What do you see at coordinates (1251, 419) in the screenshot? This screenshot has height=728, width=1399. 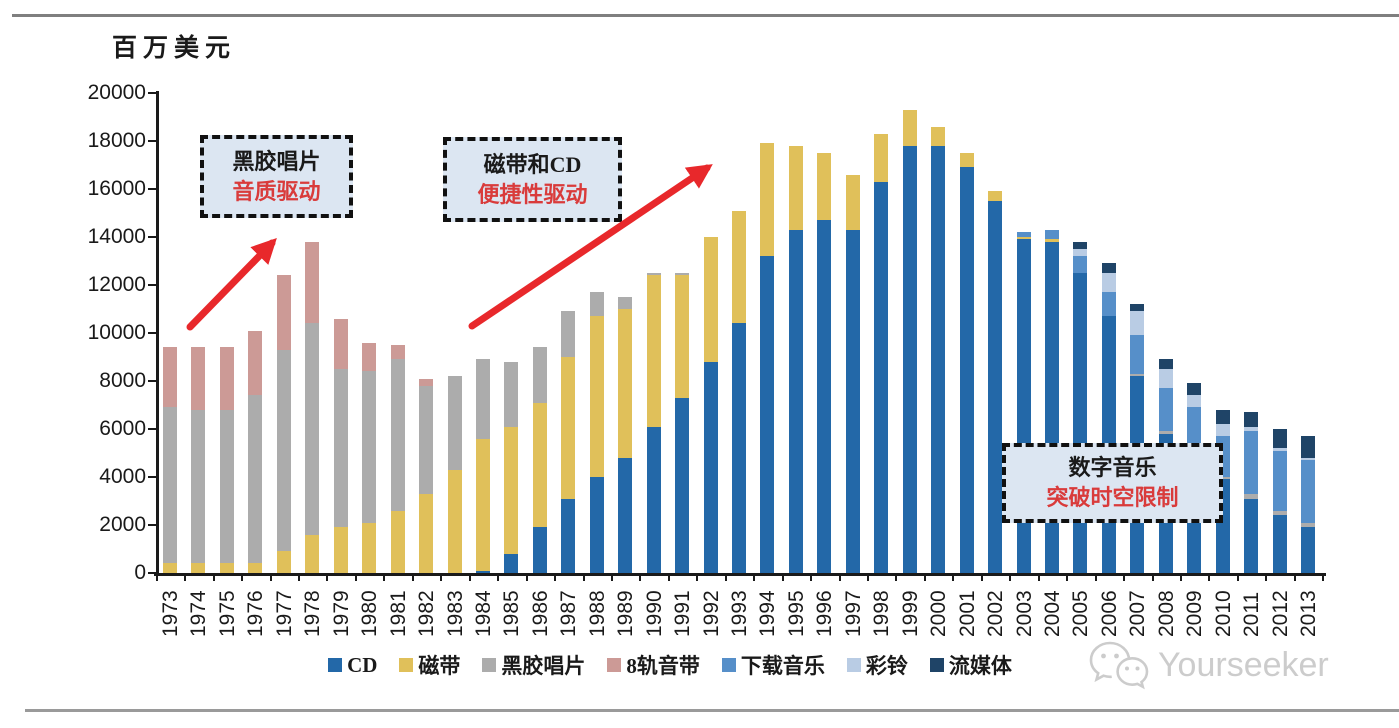 I see `bar-2011-segment-流媒体` at bounding box center [1251, 419].